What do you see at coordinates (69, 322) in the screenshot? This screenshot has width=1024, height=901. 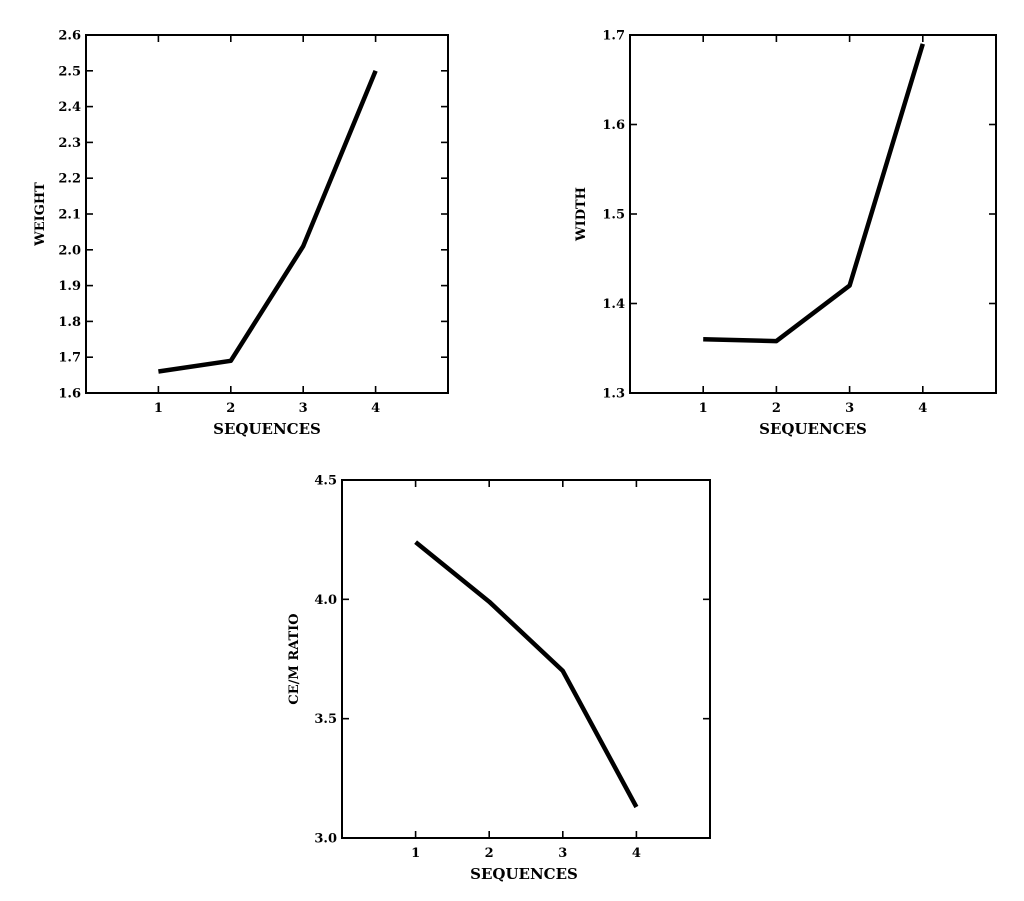 I see `y-tick-label: 1.8` at bounding box center [69, 322].